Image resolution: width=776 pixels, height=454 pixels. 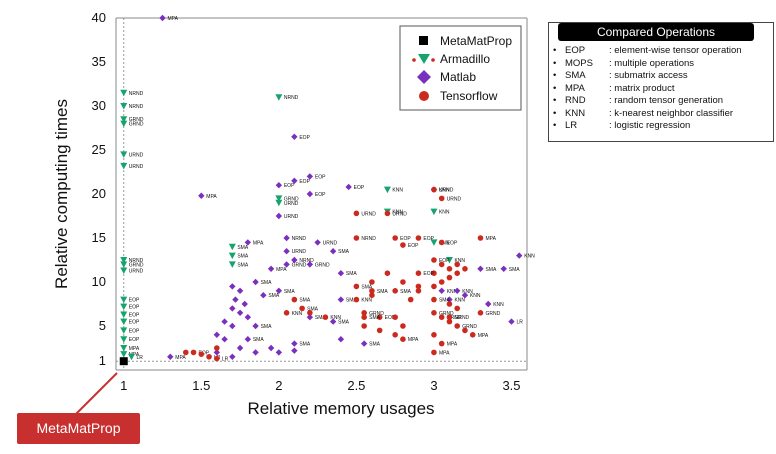 What do you see at coordinates (575, 50) in the screenshot?
I see `operation-abbr: EOP` at bounding box center [575, 50].